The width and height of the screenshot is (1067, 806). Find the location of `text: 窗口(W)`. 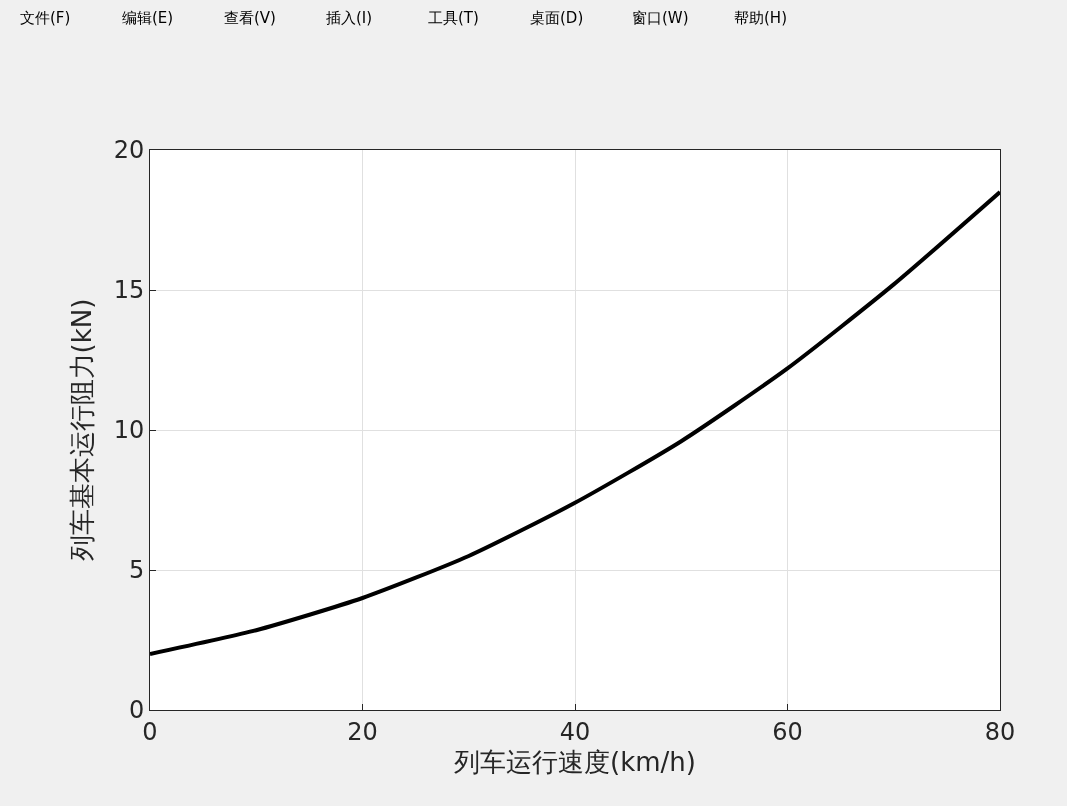

text: 窗口(W) is located at coordinates (660, 18).